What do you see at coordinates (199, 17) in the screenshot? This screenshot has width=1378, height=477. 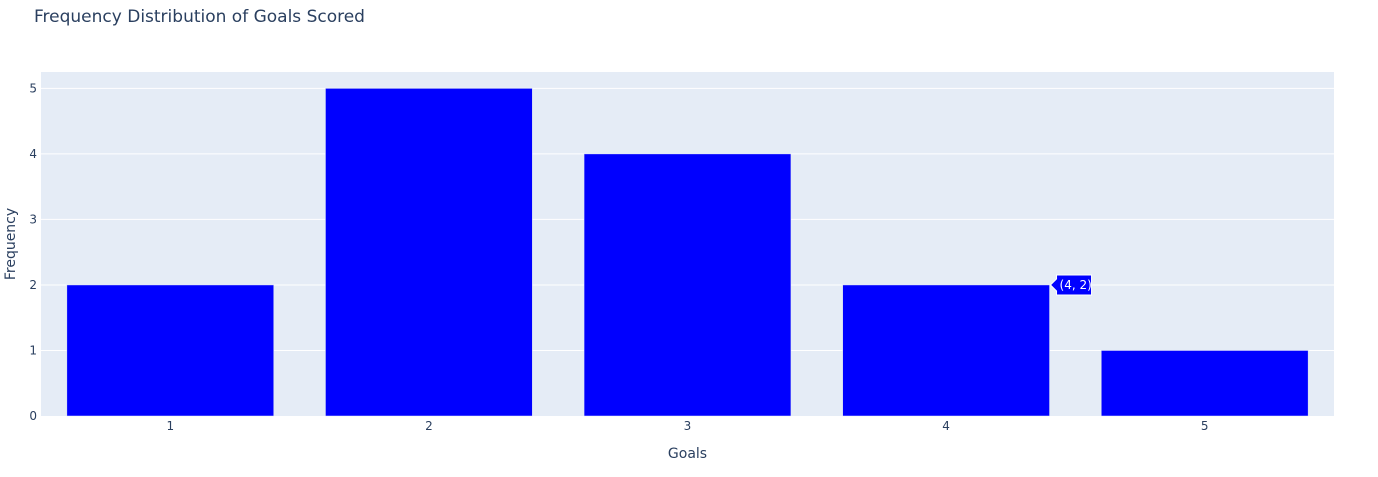 I see `chart-title: Frequency Distribution of Goals Scored` at bounding box center [199, 17].